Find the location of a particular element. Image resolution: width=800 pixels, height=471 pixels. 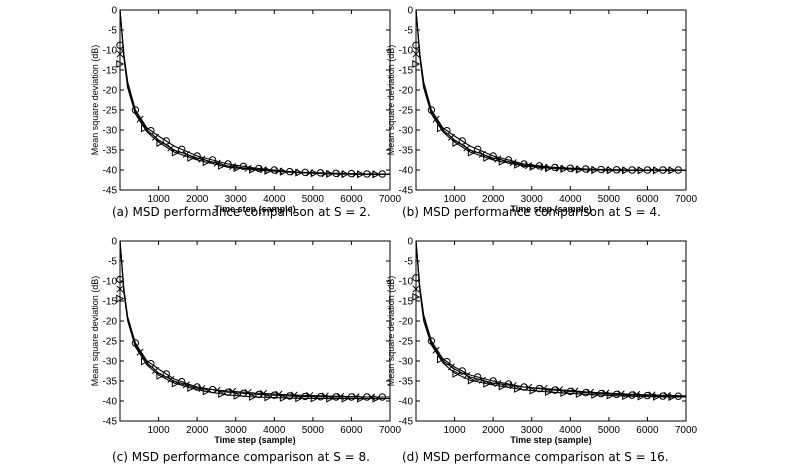

x-tick-label: 1000 is located at coordinates (158, 430).